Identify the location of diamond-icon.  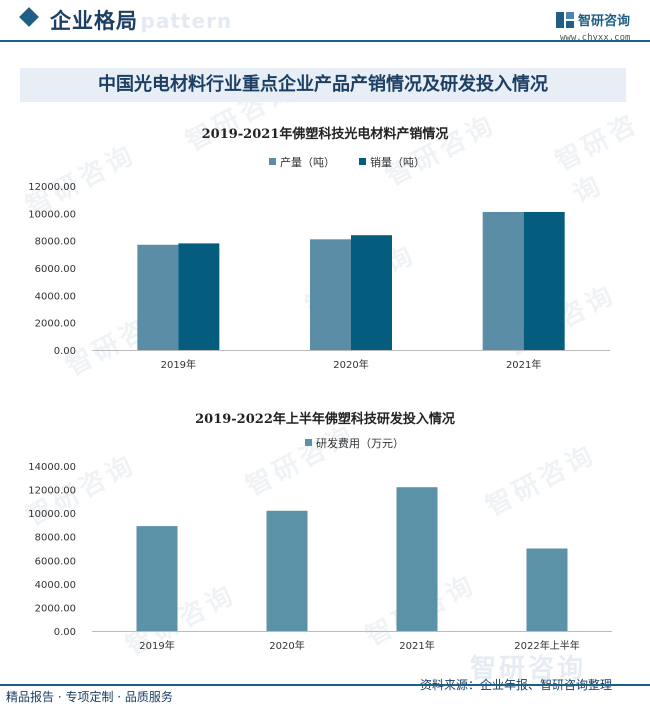
(29, 17).